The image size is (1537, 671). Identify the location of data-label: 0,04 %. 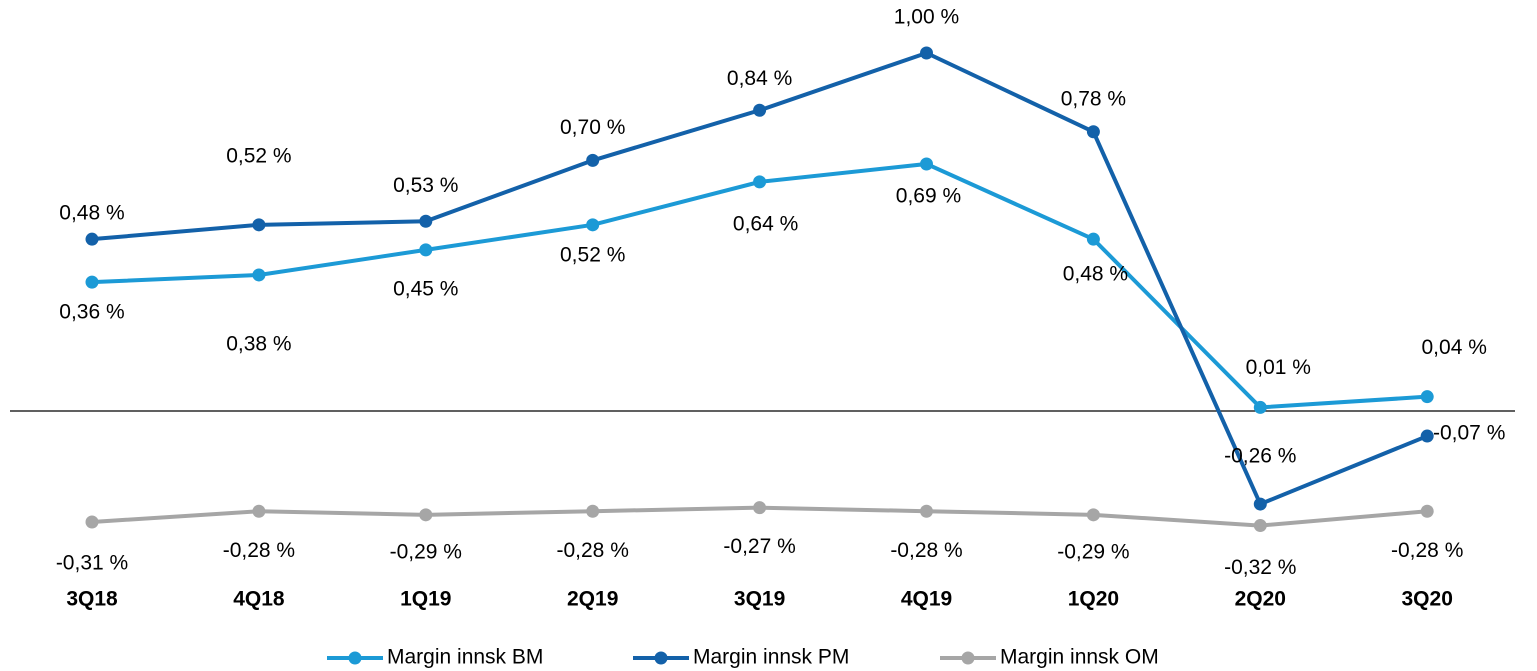
(1454, 347).